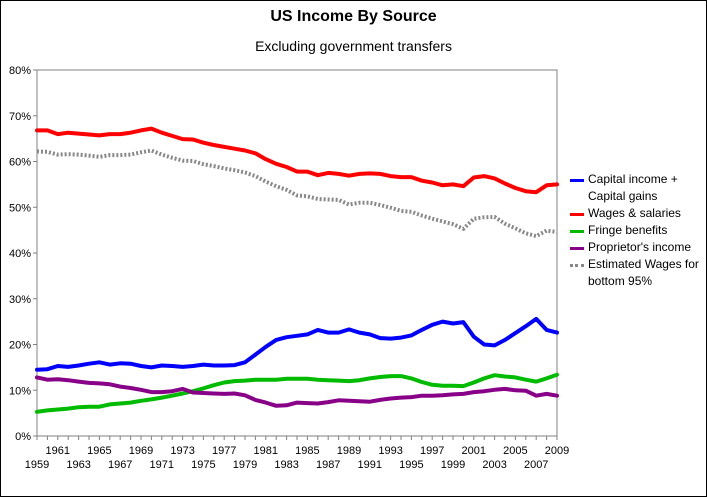 This screenshot has width=707, height=497. Describe the element at coordinates (182, 451) in the screenshot. I see `x-tick-label: 1973` at that location.